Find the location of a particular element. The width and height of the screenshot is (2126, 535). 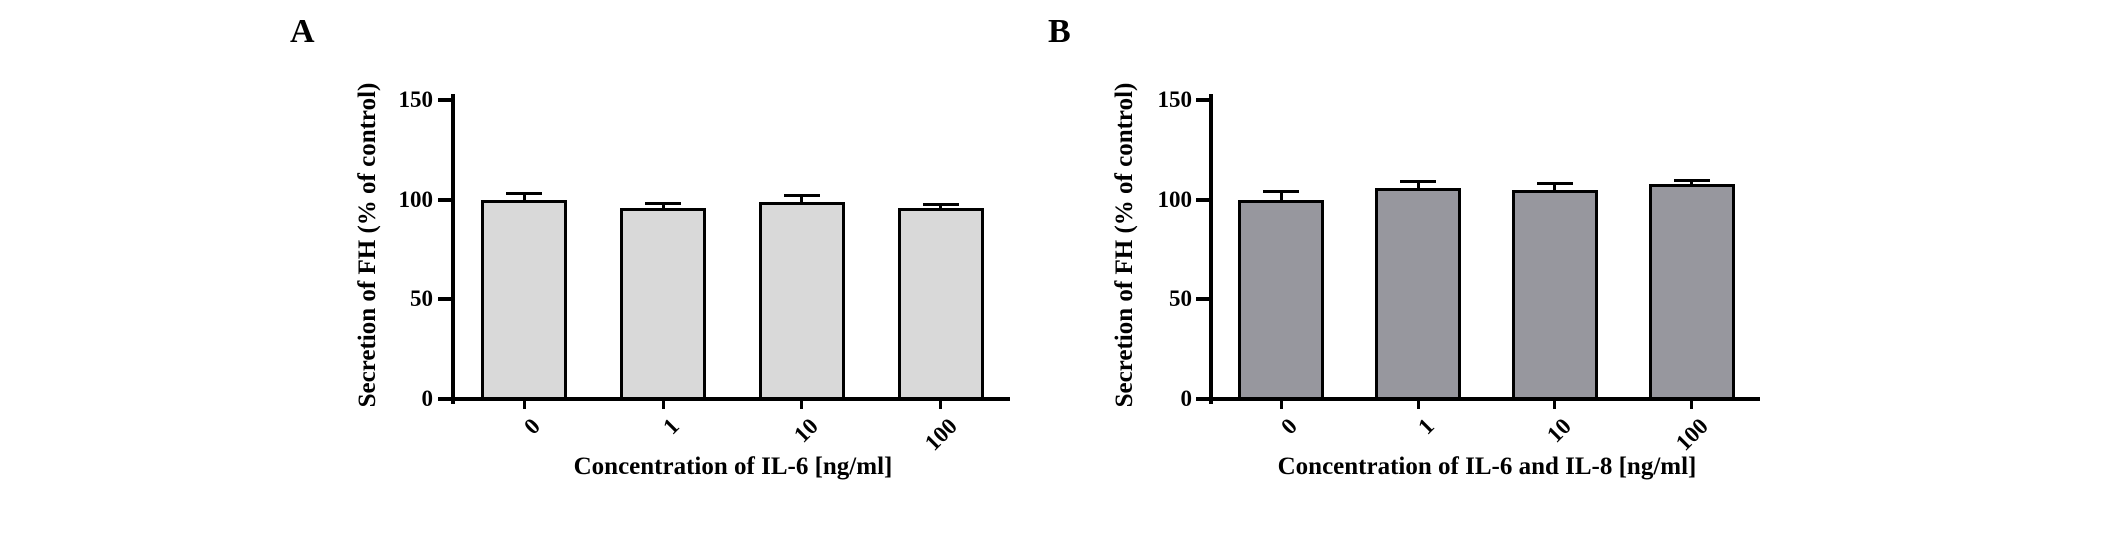

panel-label: A is located at coordinates (302, 31).